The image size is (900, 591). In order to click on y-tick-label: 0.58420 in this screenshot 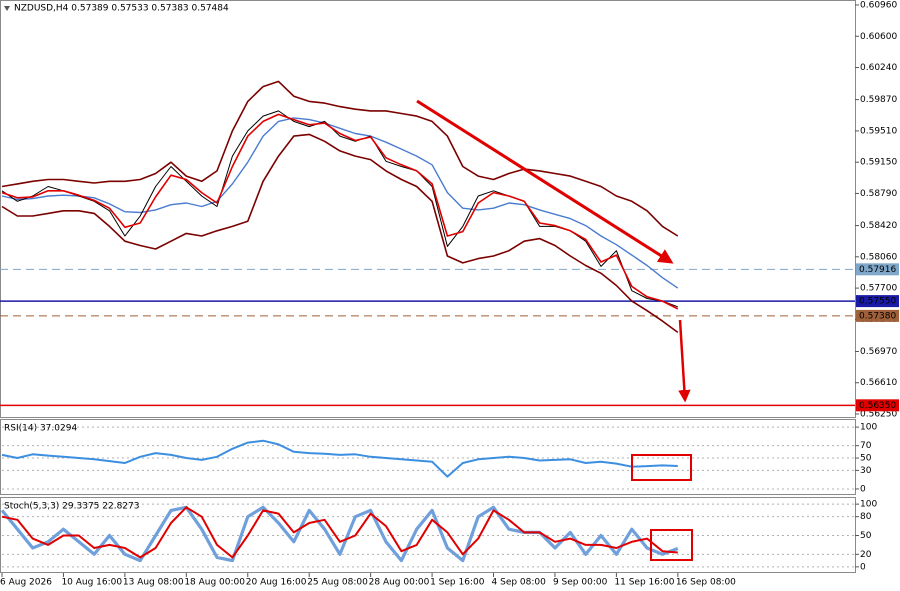, I will do `click(878, 226)`.